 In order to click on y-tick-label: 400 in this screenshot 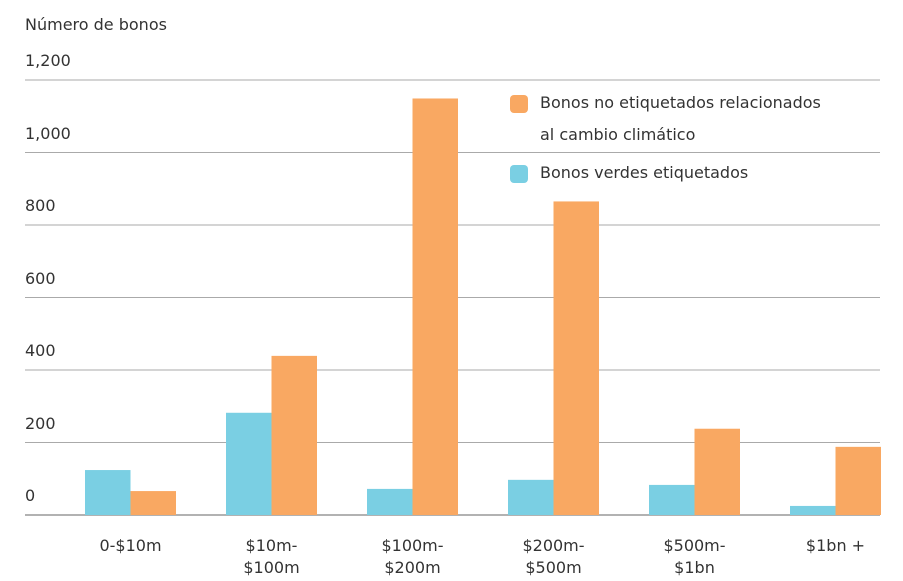, I will do `click(40, 350)`.